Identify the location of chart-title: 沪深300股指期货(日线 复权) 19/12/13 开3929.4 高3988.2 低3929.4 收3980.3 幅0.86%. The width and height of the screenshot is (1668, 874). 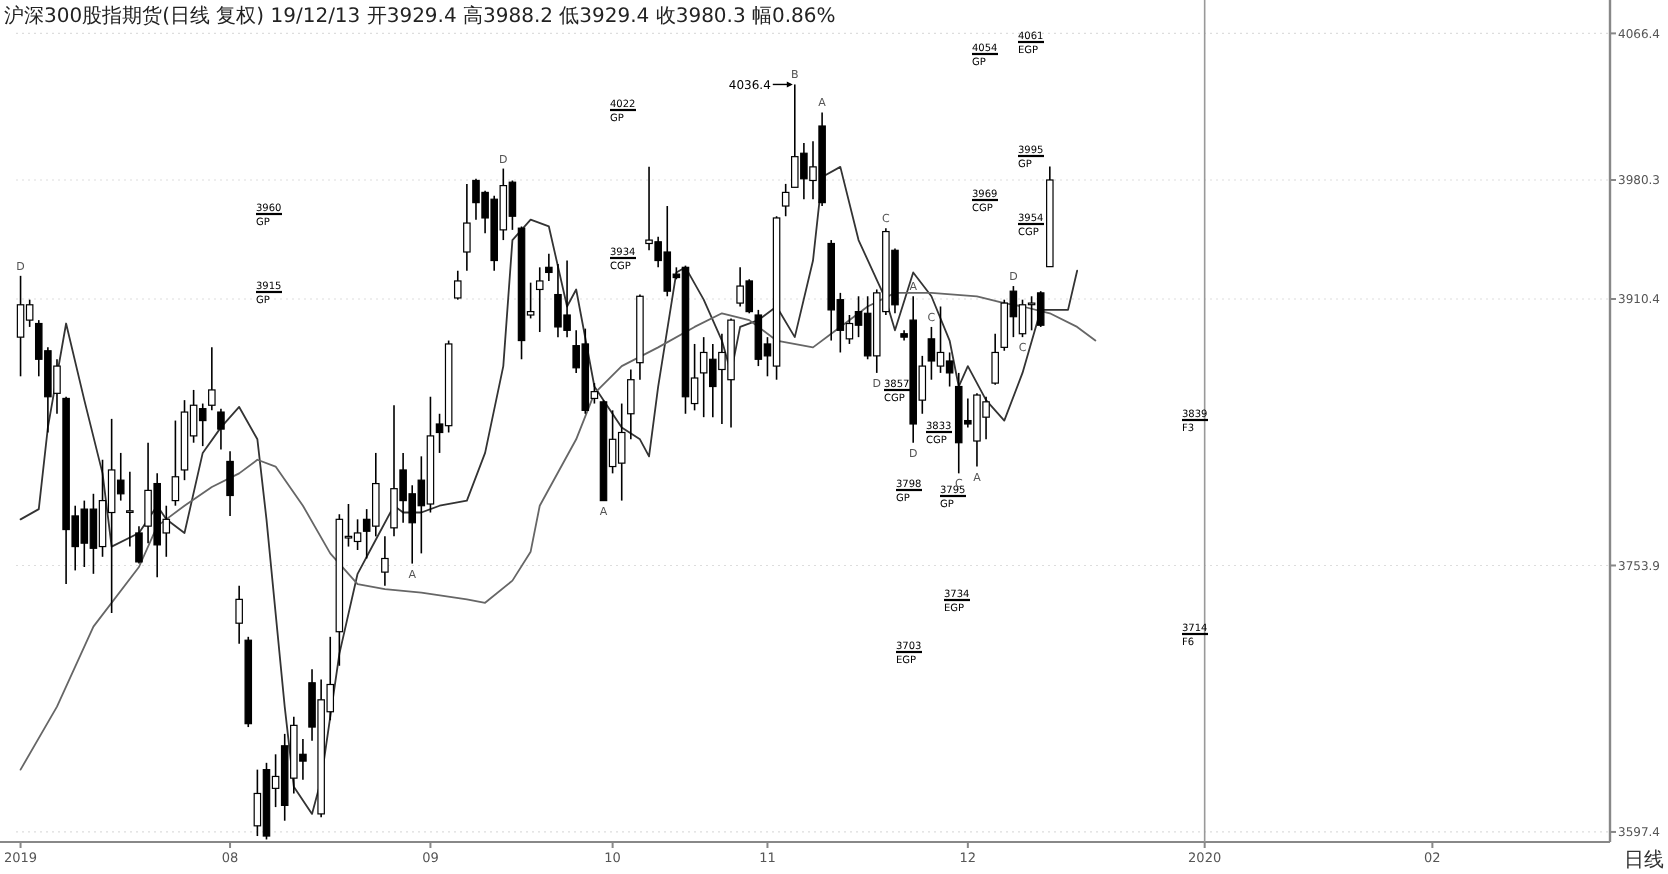
(420, 16).